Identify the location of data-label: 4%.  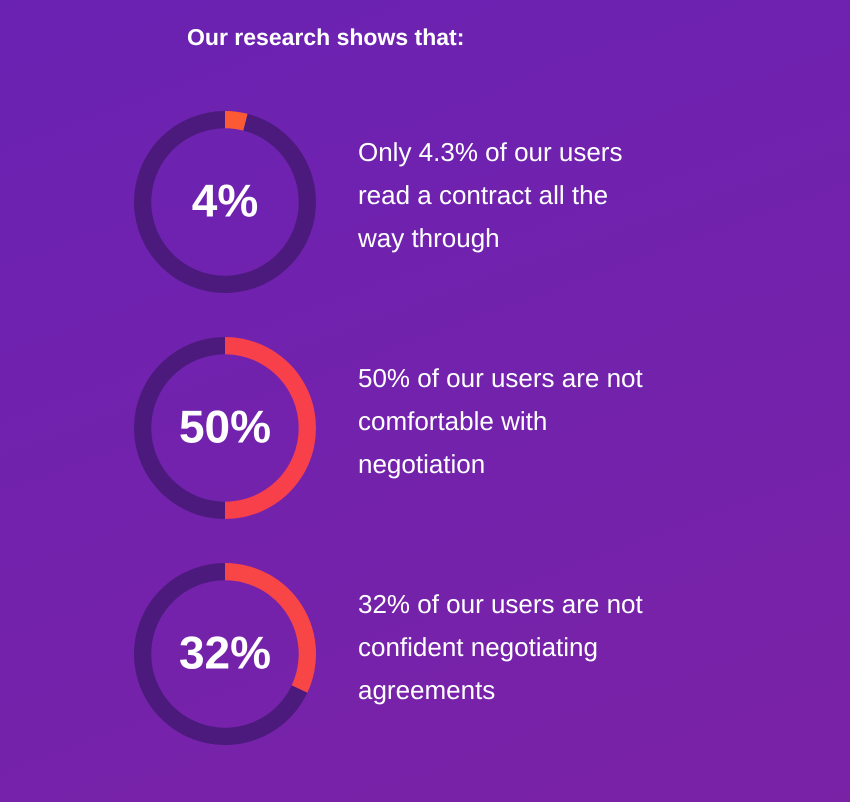
(225, 200).